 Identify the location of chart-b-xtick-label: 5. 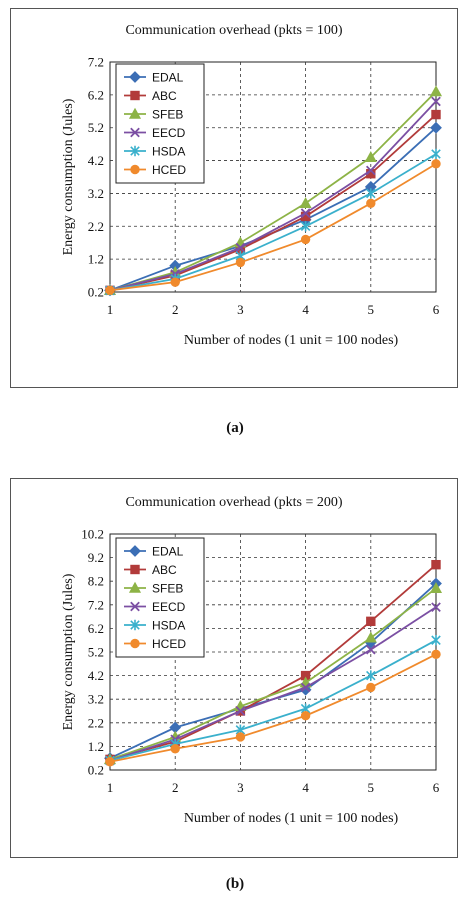
(371, 787).